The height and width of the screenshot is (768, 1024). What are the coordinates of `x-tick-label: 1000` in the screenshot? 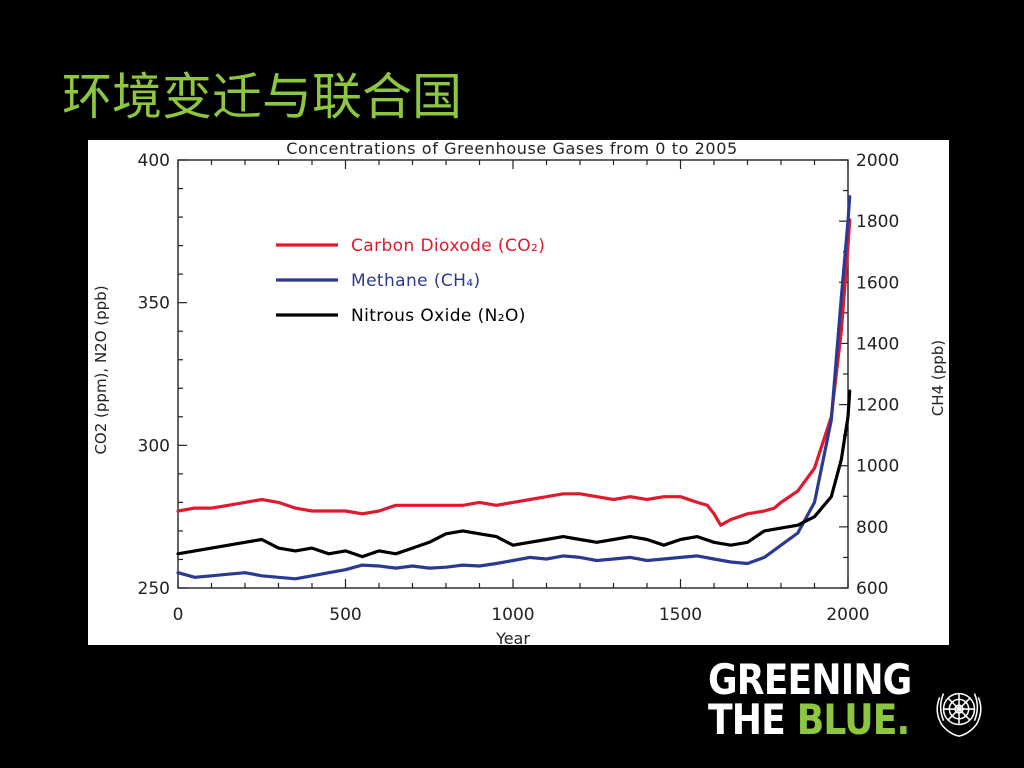 It's located at (512, 615).